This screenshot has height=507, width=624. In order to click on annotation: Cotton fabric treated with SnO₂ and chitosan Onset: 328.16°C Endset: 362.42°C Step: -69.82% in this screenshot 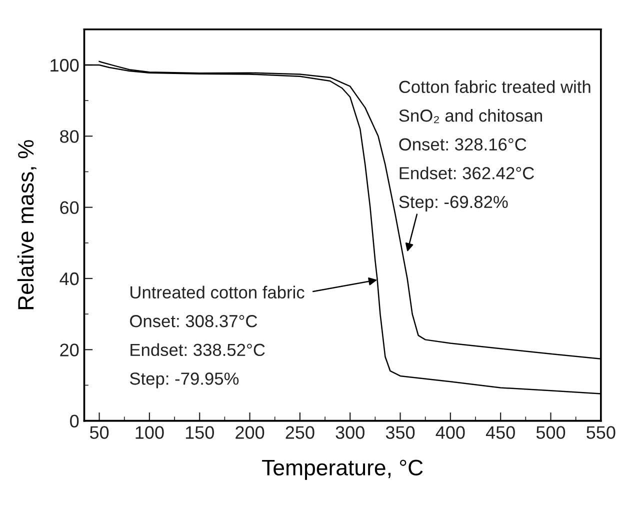, I will do `click(494, 146)`.